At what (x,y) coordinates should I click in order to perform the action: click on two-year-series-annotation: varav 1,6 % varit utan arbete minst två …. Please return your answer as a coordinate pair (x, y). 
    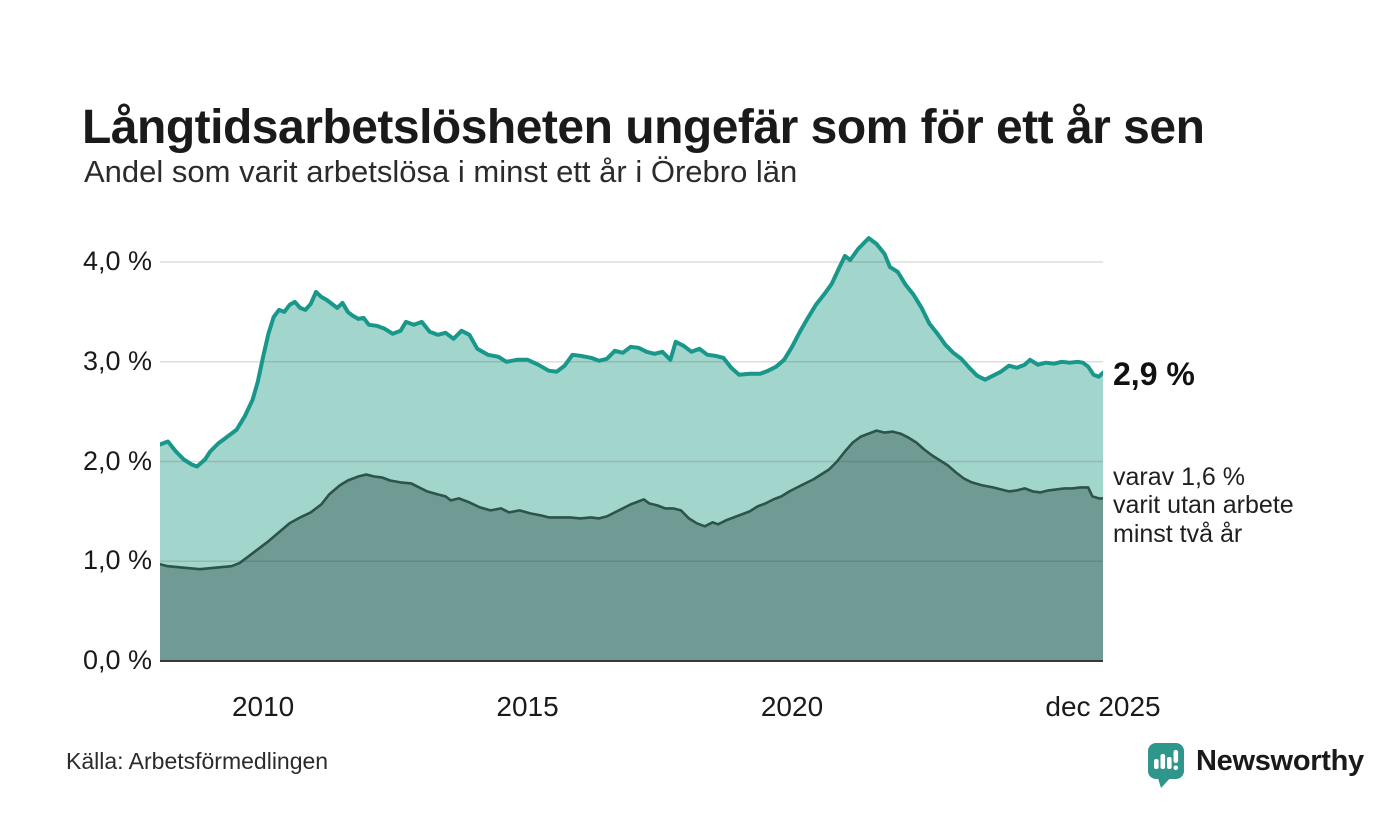
    Looking at the image, I should click on (1203, 505).